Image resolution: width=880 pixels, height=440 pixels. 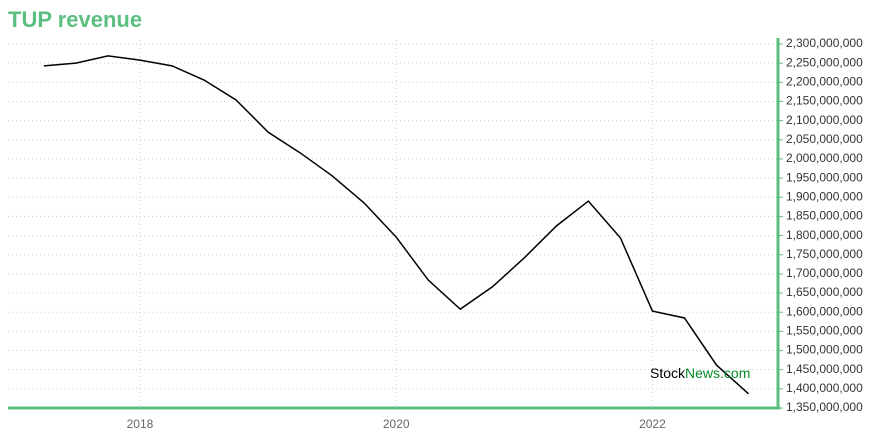 What do you see at coordinates (824, 216) in the screenshot?
I see `y-tick-label: 1,850,000,000` at bounding box center [824, 216].